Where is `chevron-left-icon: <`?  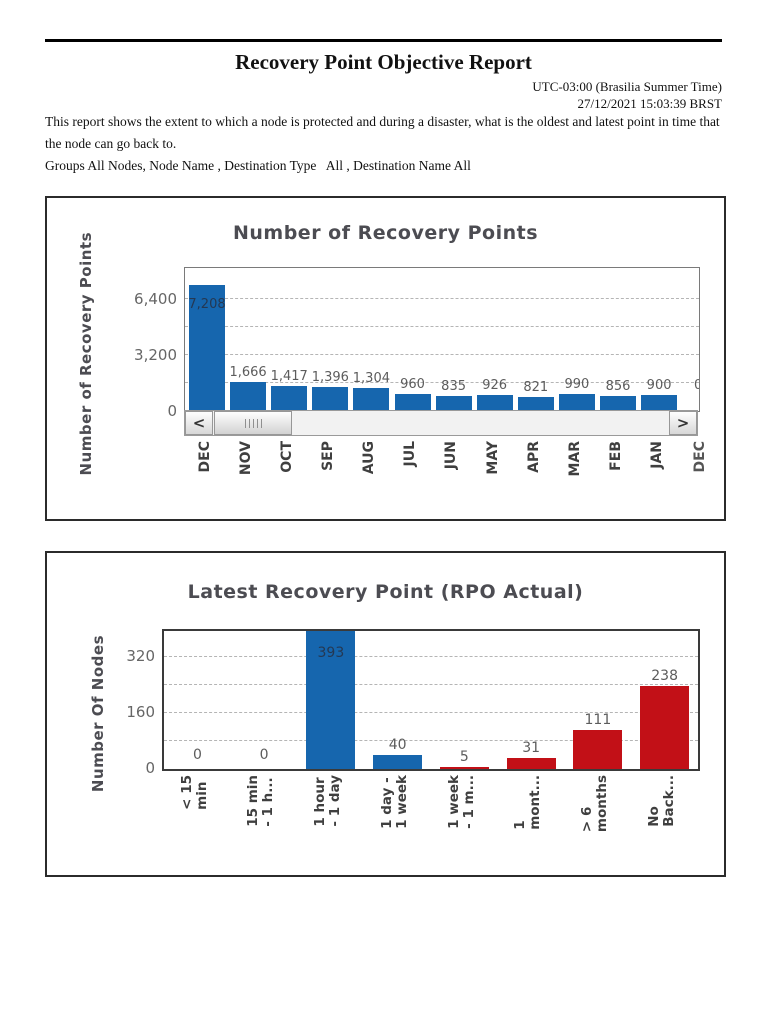
chevron-left-icon: < is located at coordinates (199, 423).